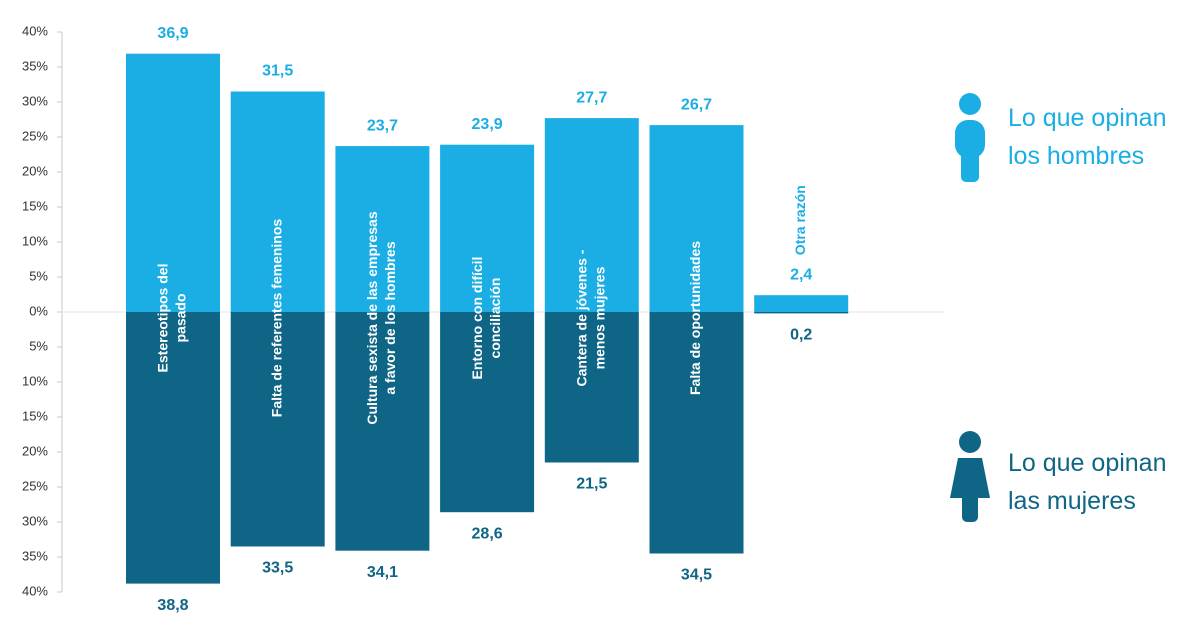 Image resolution: width=1200 pixels, height=624 pixels. I want to click on category-label-line: conciliación, so click(495, 318).